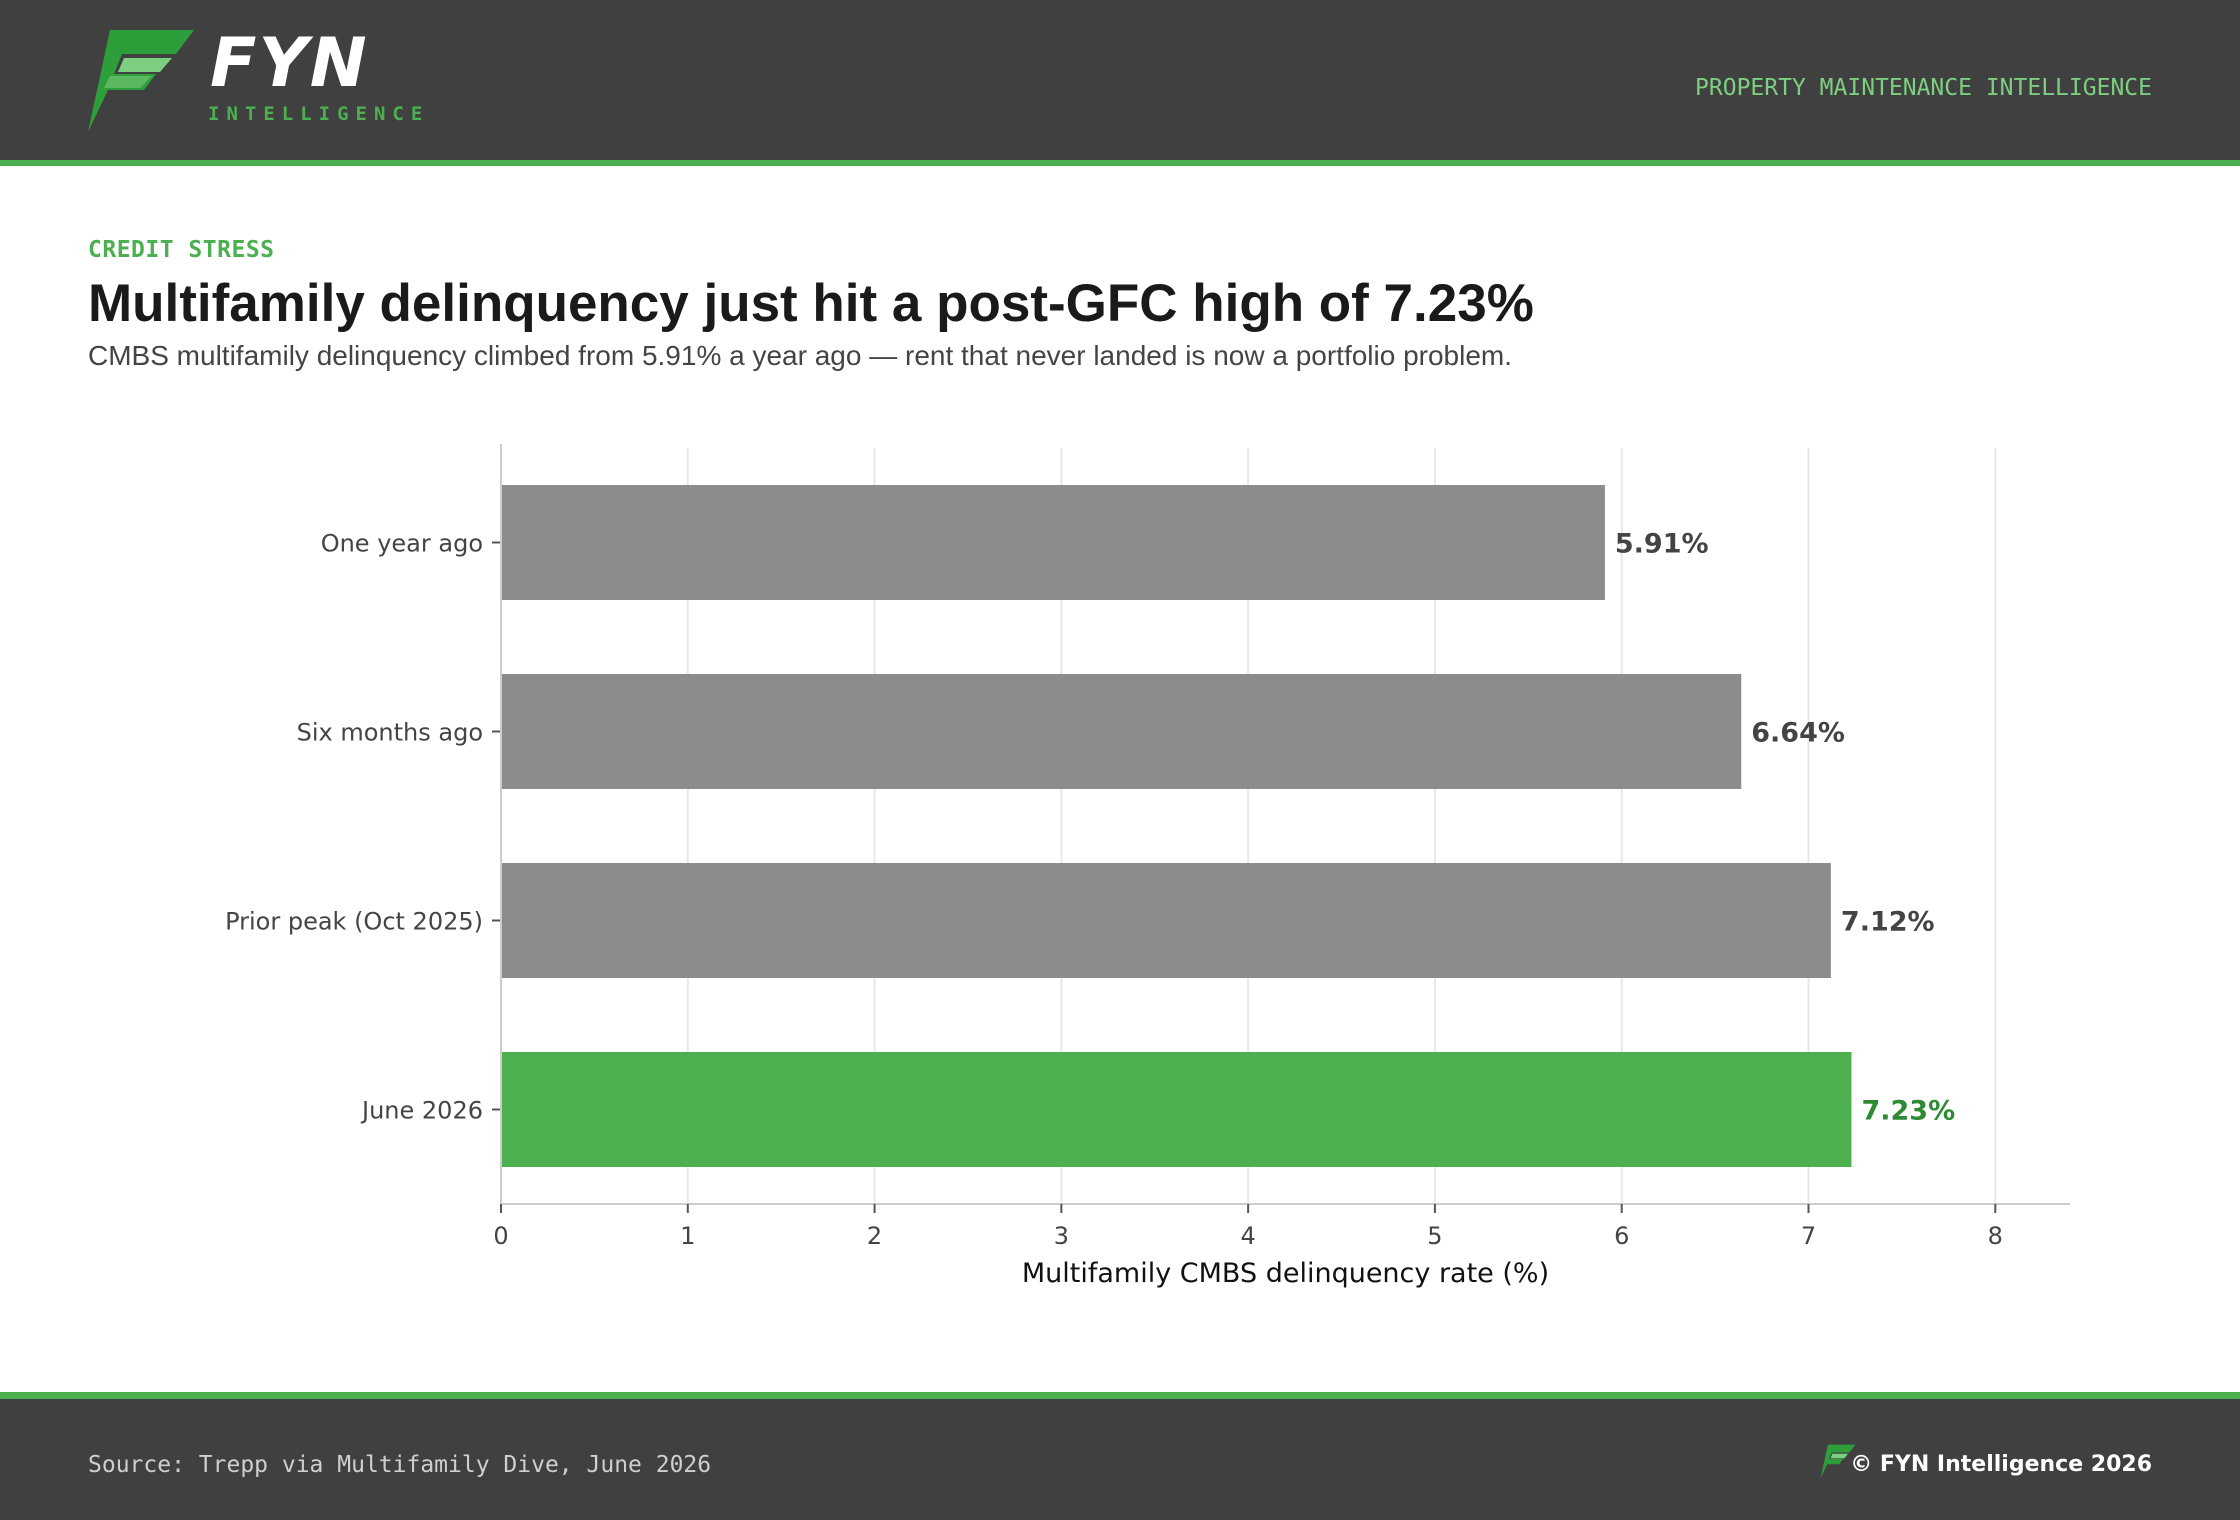 The height and width of the screenshot is (1520, 2240). What do you see at coordinates (1923, 88) in the screenshot?
I see `header-tagline: PROPERTY MAINTENANCE INTELLIGENCE` at bounding box center [1923, 88].